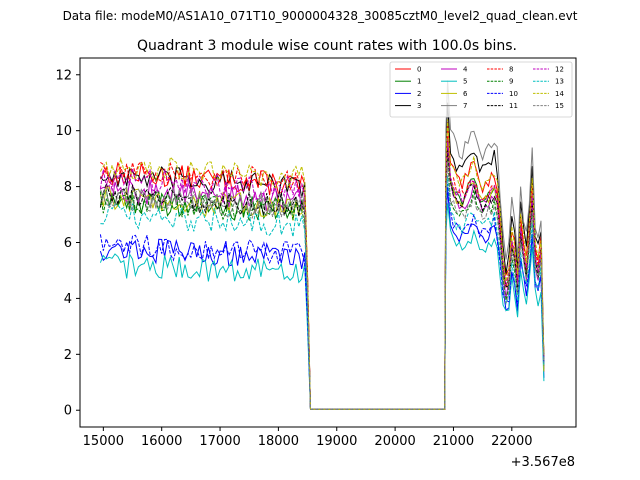 The width and height of the screenshot is (640, 480). What do you see at coordinates (419, 94) in the screenshot?
I see `legend-label: 2` at bounding box center [419, 94].